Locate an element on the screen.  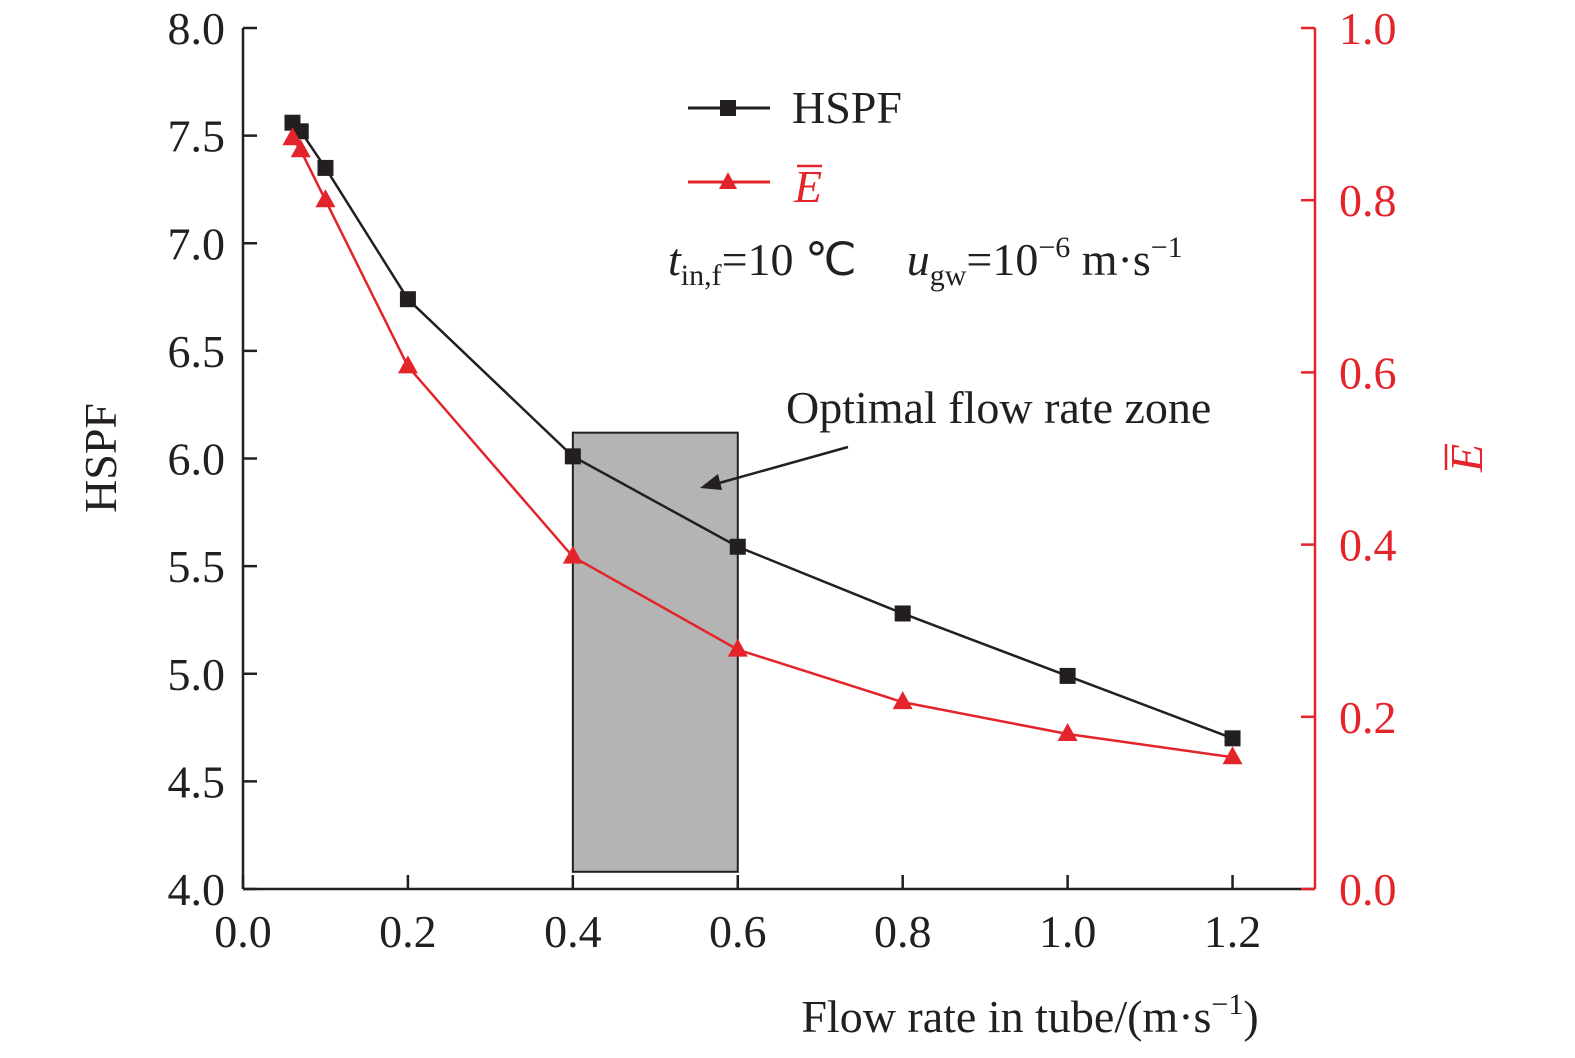
y2-axis-label: E is located at coordinates (1466, 458).